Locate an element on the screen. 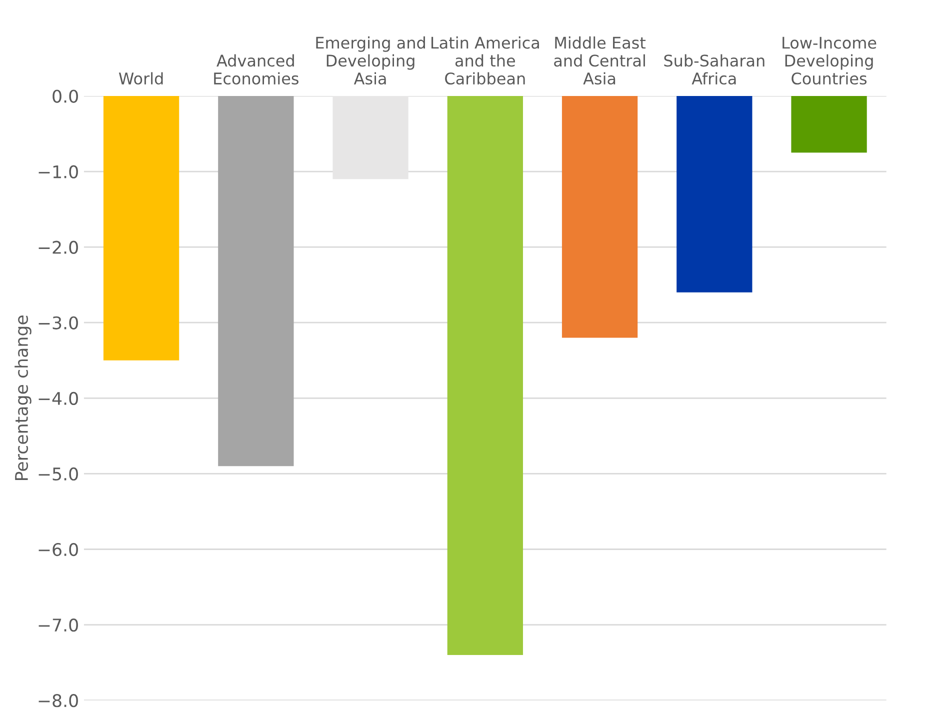 Image resolution: width=933 pixels, height=711 pixels. y-tick-label: −5.0 is located at coordinates (58, 474).